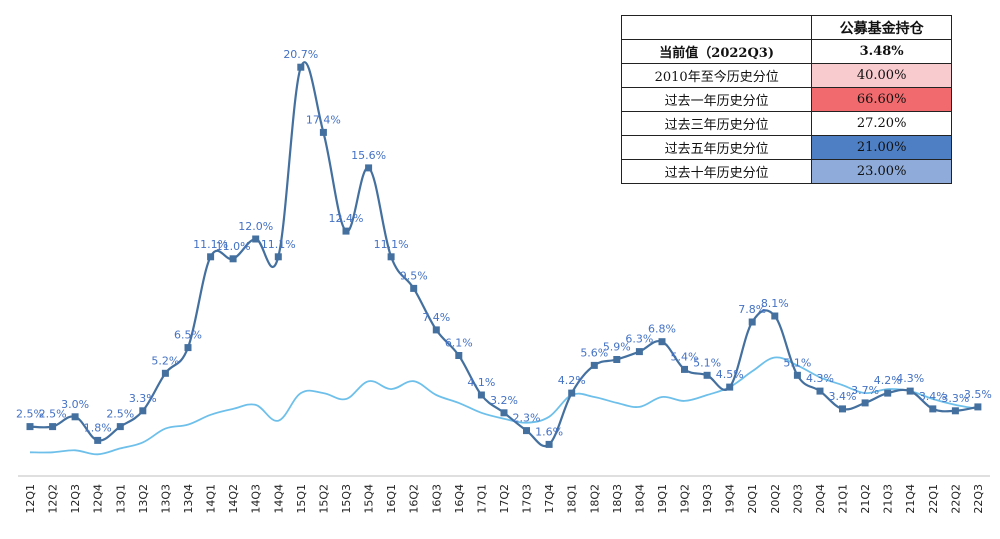  I want to click on stats-row: 过去十年历史分位 23.00%, so click(786, 171).